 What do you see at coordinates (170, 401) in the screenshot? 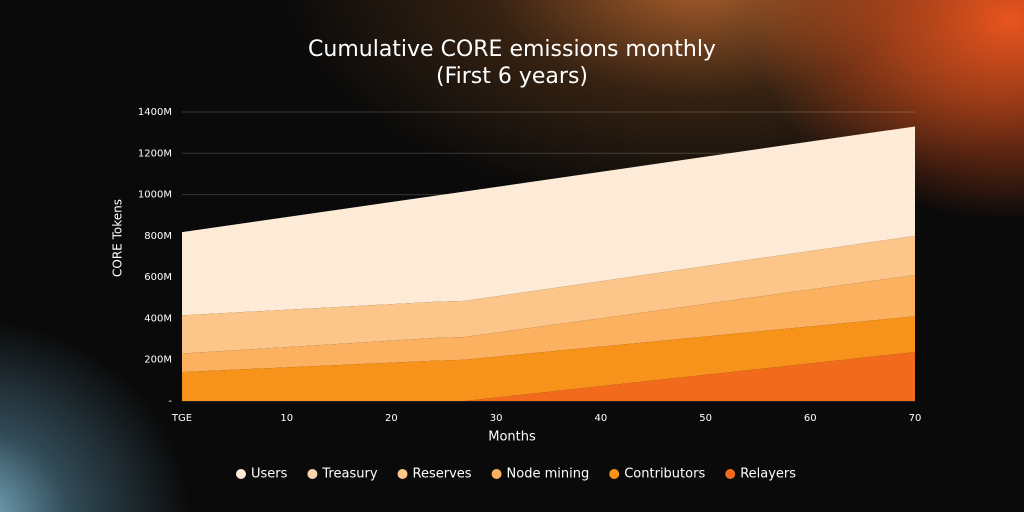
I see `y-tick-label: -` at bounding box center [170, 401].